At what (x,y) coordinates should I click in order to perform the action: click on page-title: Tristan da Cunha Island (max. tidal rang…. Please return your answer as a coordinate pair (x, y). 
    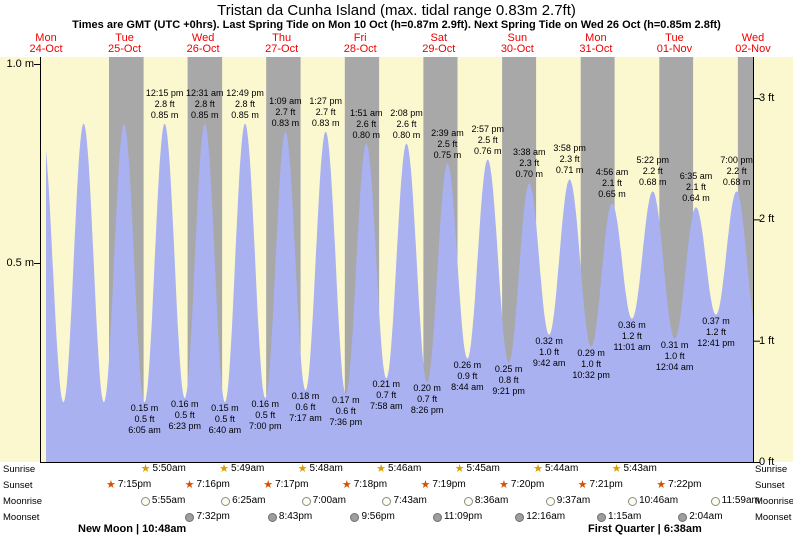
    Looking at the image, I should click on (396, 10).